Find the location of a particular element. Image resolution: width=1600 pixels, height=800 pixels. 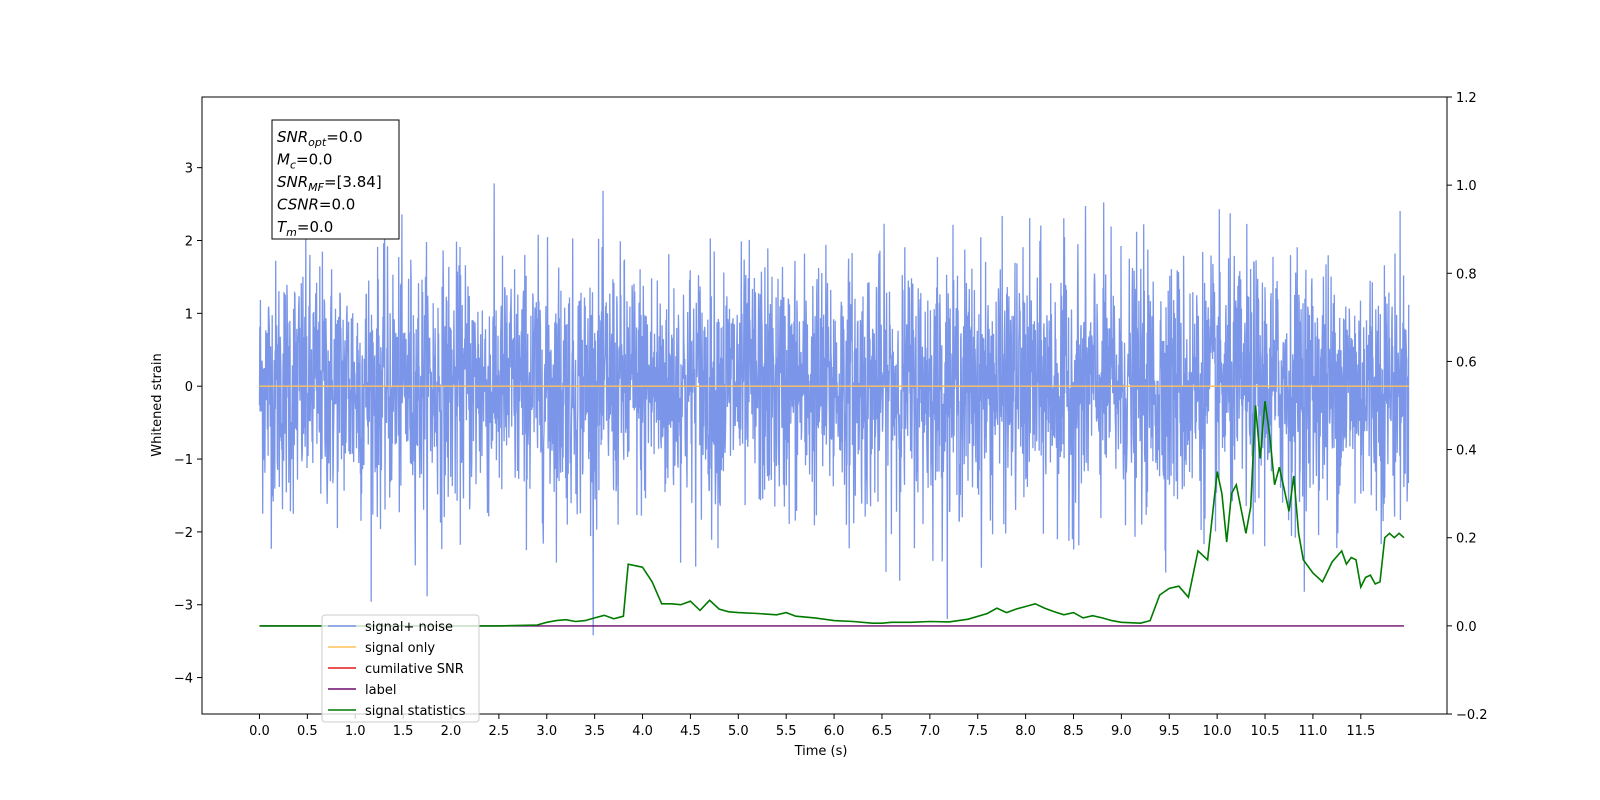

x-tick-label: 0.0 is located at coordinates (259, 731).